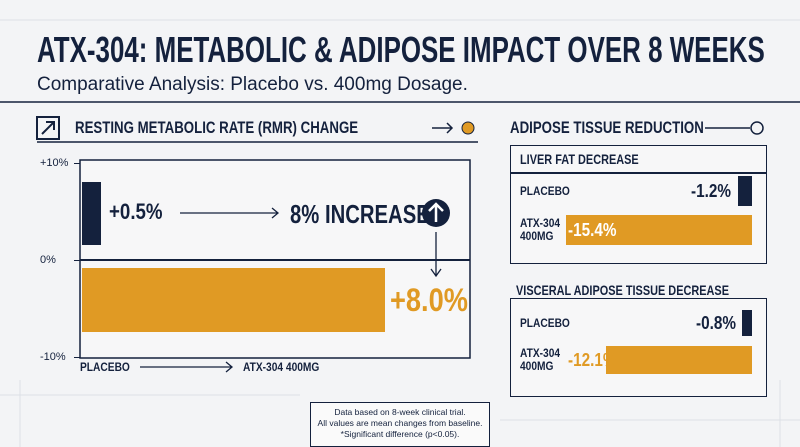 The height and width of the screenshot is (447, 800). Describe the element at coordinates (638, 173) in the screenshot. I see `divider` at that location.